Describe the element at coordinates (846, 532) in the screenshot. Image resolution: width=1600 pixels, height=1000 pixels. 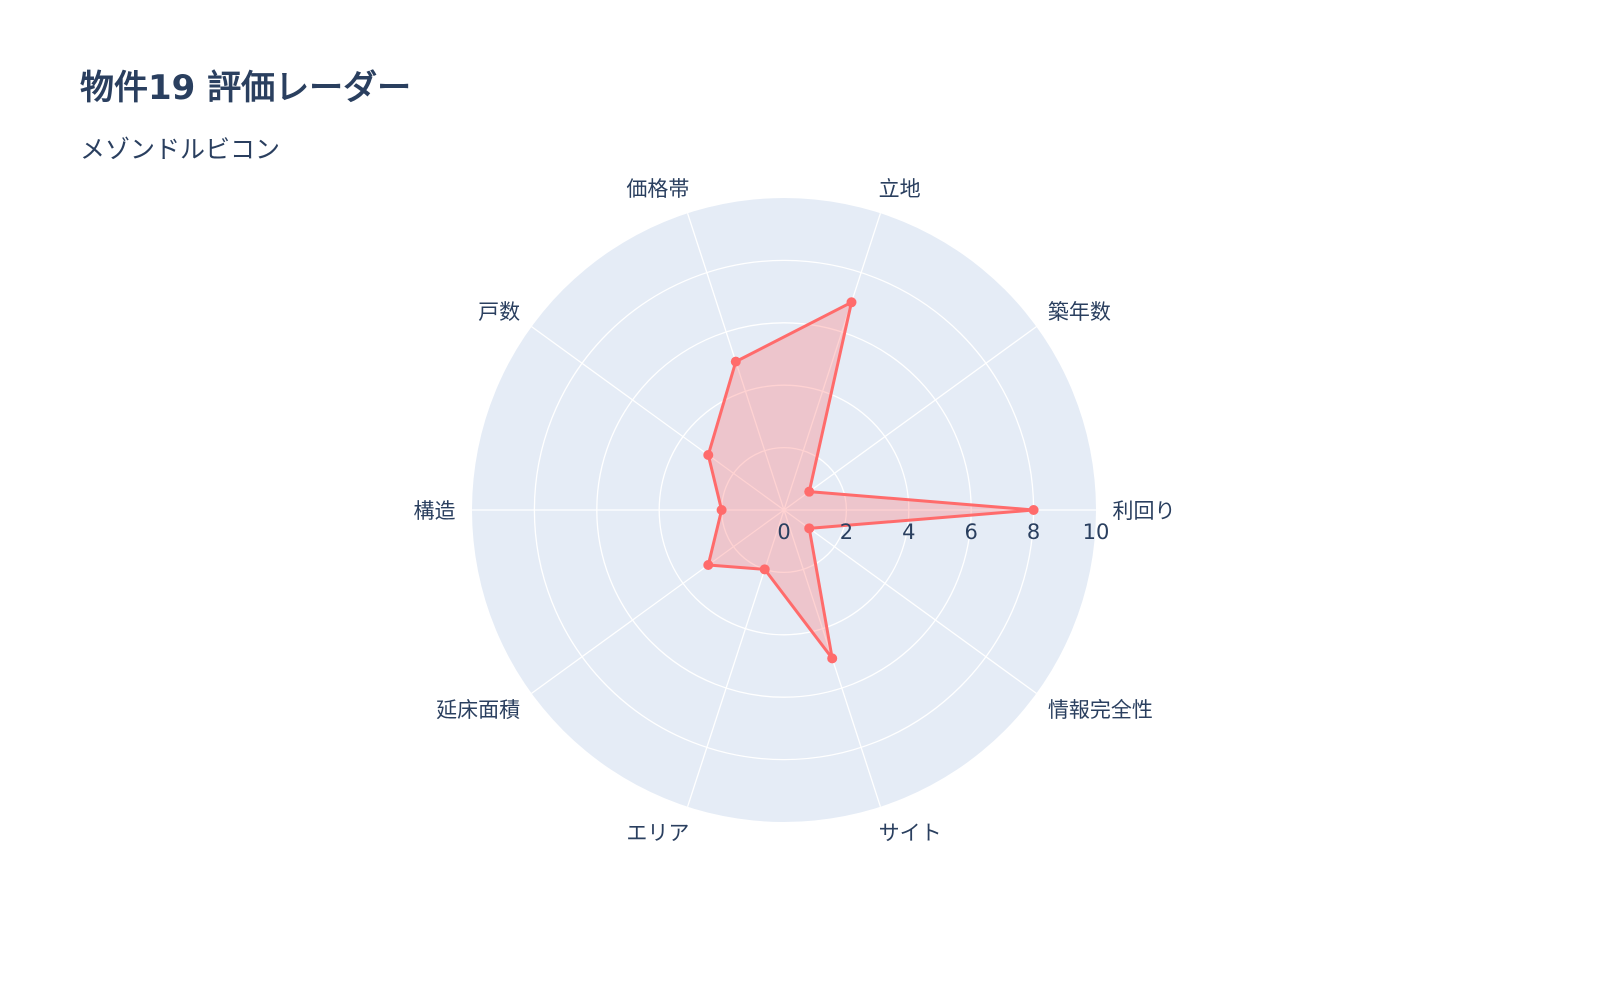
I see `radial-tick-label: 2` at that location.